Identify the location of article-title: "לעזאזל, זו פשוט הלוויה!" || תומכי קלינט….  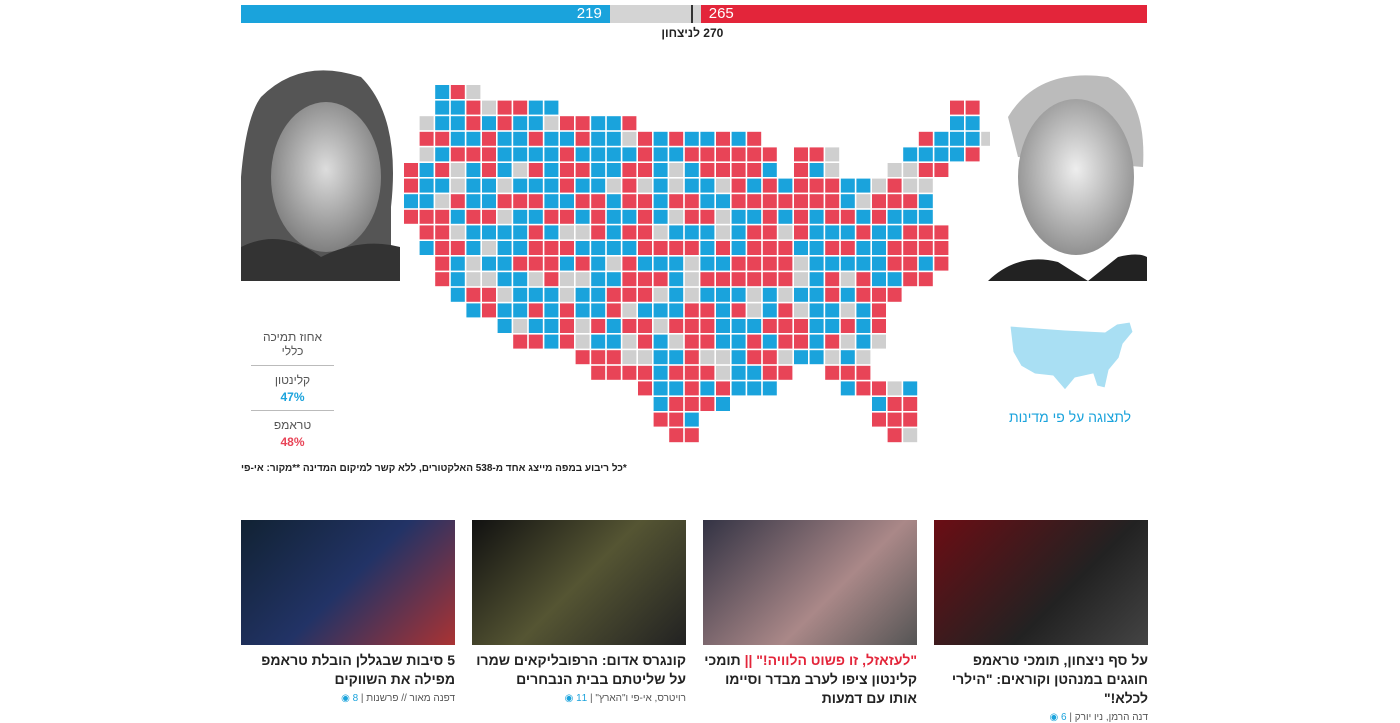
(810, 679).